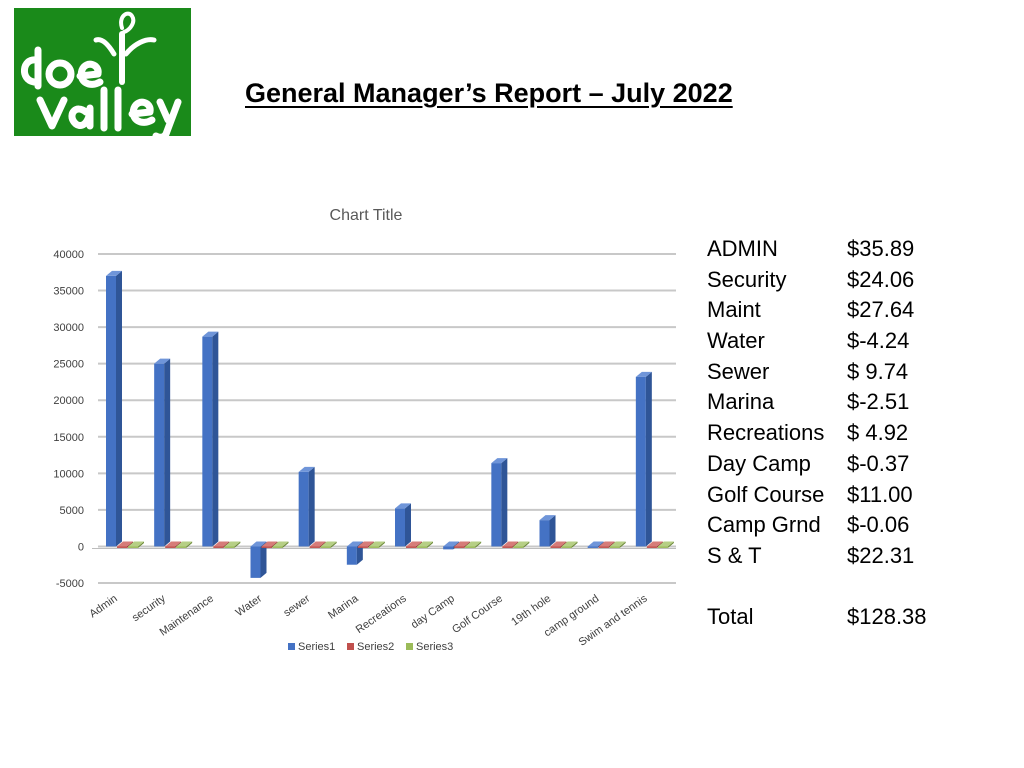  I want to click on legend-item-series1: Series1, so click(311, 647).